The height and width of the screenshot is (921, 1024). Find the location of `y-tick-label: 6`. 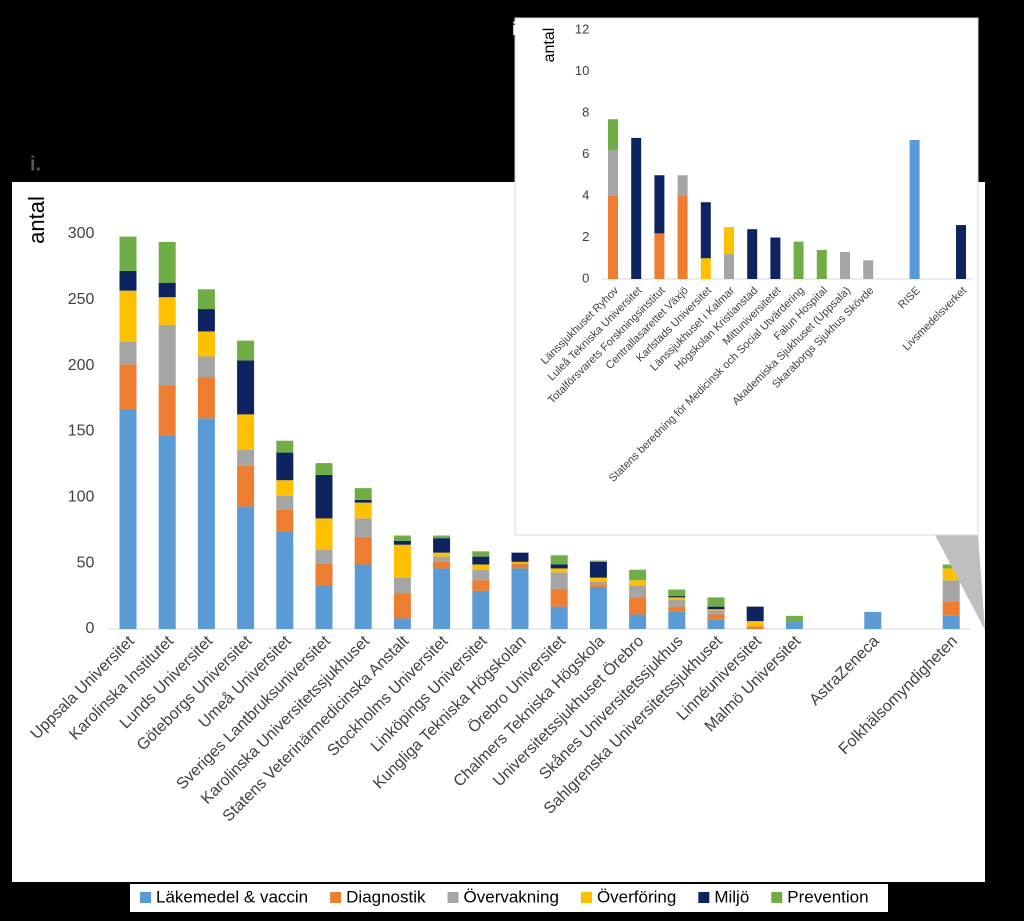

y-tick-label: 6 is located at coordinates (585, 153).